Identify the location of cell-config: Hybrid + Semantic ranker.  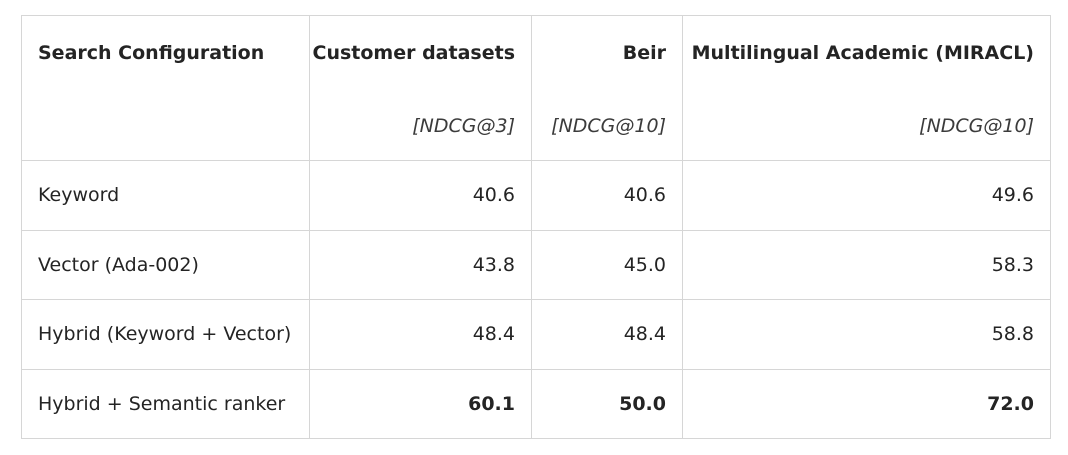
(165, 403).